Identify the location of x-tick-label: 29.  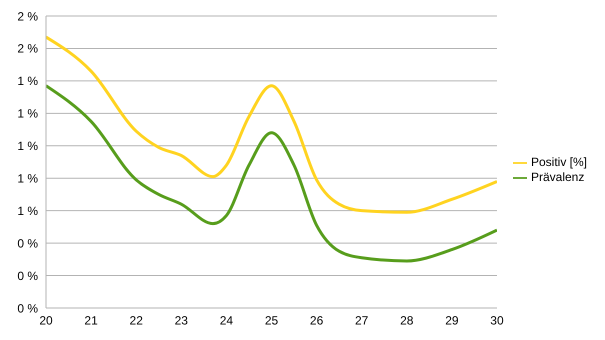
(452, 321).